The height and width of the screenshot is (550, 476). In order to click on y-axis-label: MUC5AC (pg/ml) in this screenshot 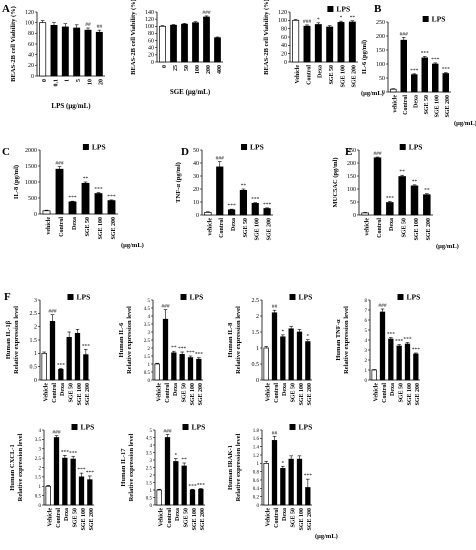, I will do `click(335, 182)`.